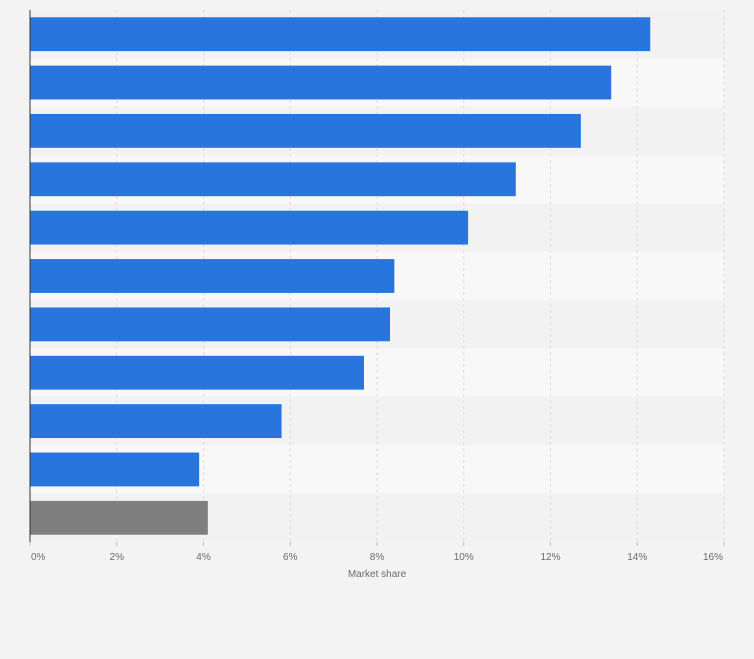  What do you see at coordinates (550, 557) in the screenshot?
I see `x-tick-label: 12%` at bounding box center [550, 557].